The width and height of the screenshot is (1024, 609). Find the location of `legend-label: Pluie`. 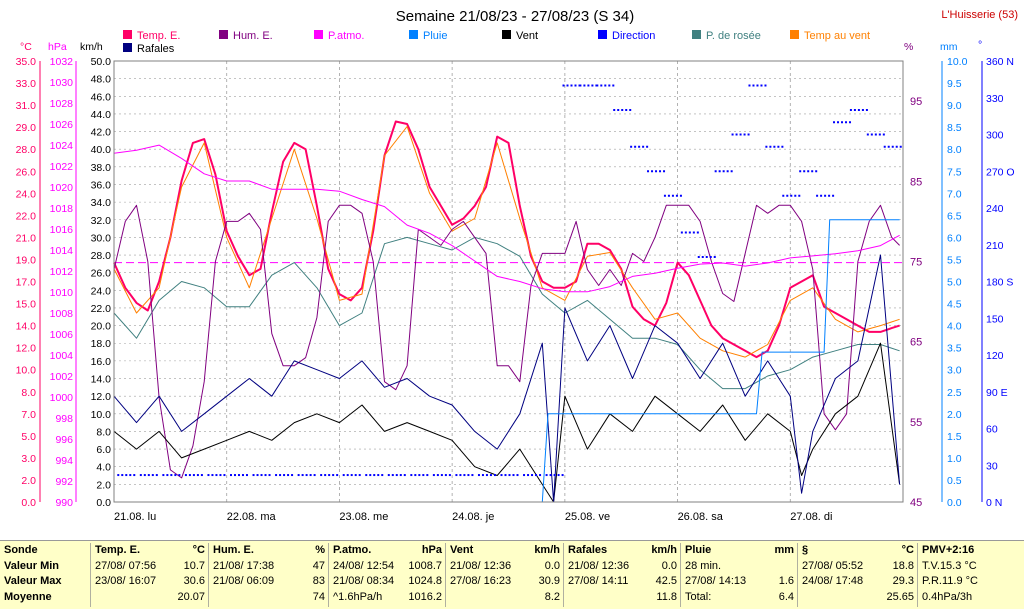

legend-label: Pluie is located at coordinates (435, 36).